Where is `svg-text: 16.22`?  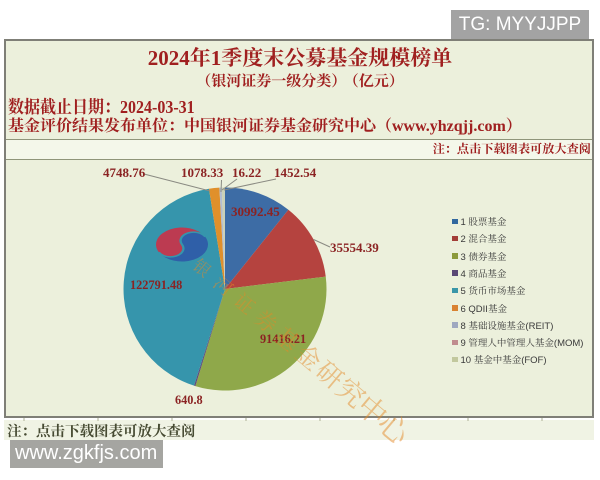
svg-text: 16.22 is located at coordinates (246, 172).